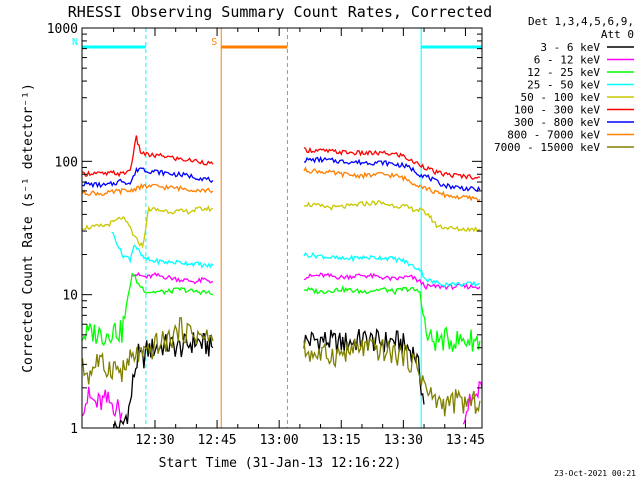  Describe the element at coordinates (547, 147) in the screenshot. I see `legend-label: 7000 - 15000 keV` at that location.